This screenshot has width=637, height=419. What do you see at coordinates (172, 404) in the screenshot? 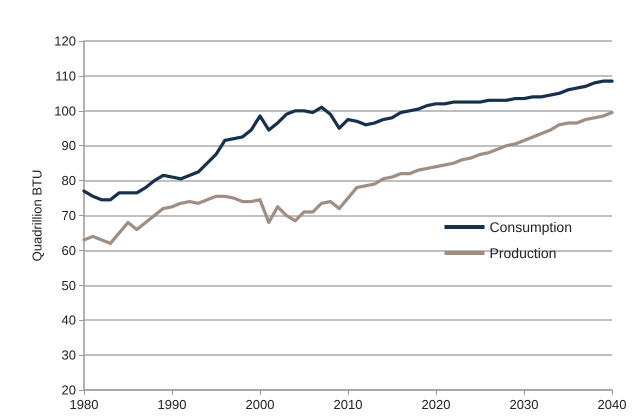
I see `x-tick-label: 1990` at bounding box center [172, 404].